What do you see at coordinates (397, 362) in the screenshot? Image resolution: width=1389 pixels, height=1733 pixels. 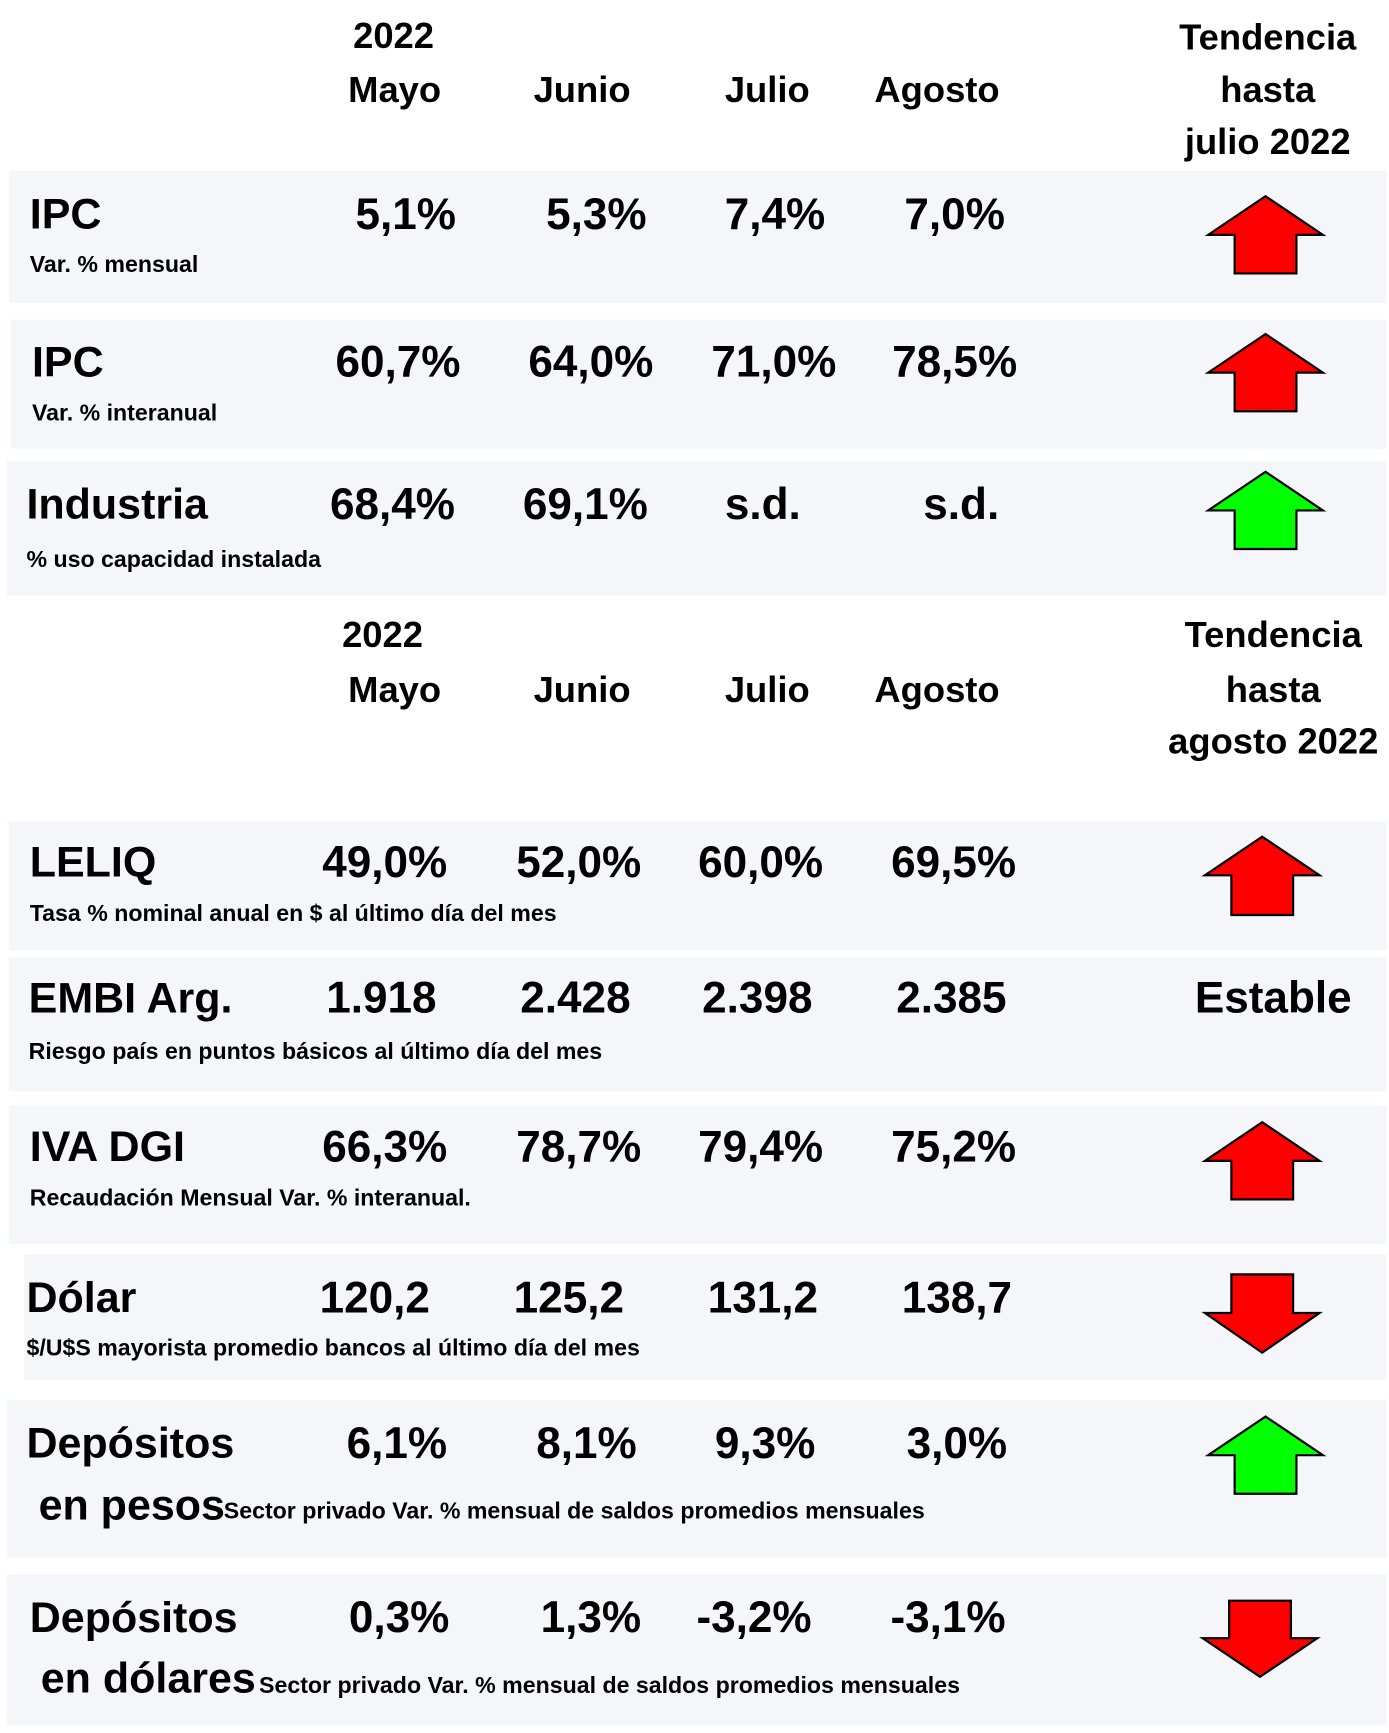 I see `value: 60,7%` at bounding box center [397, 362].